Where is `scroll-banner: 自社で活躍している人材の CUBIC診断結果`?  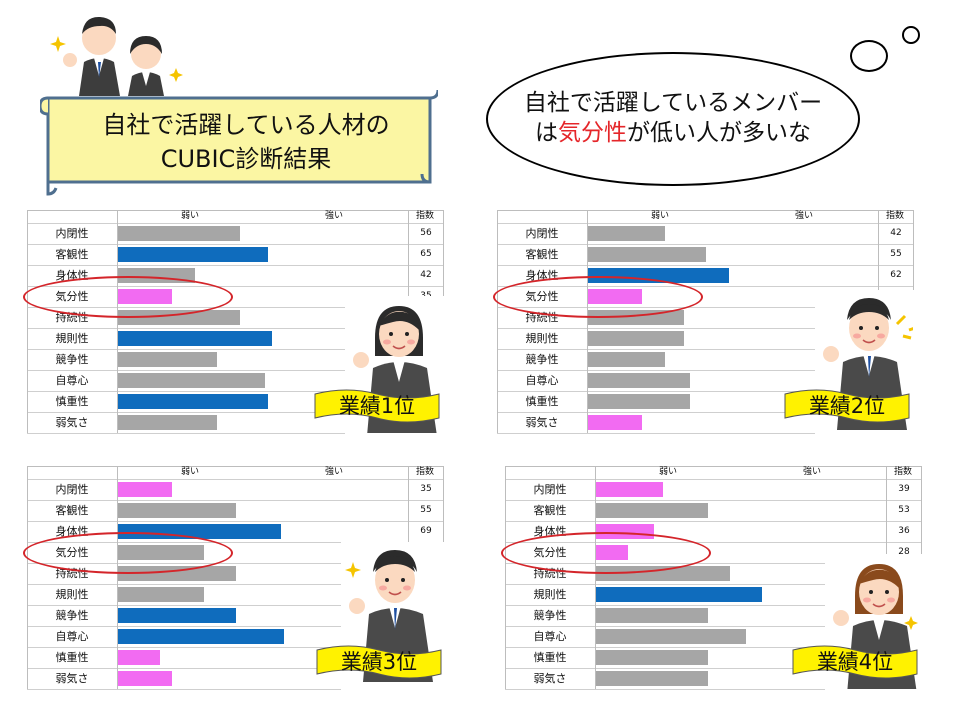 scroll-banner: 自社で活躍している人材の CUBIC診断結果 is located at coordinates (239, 143).